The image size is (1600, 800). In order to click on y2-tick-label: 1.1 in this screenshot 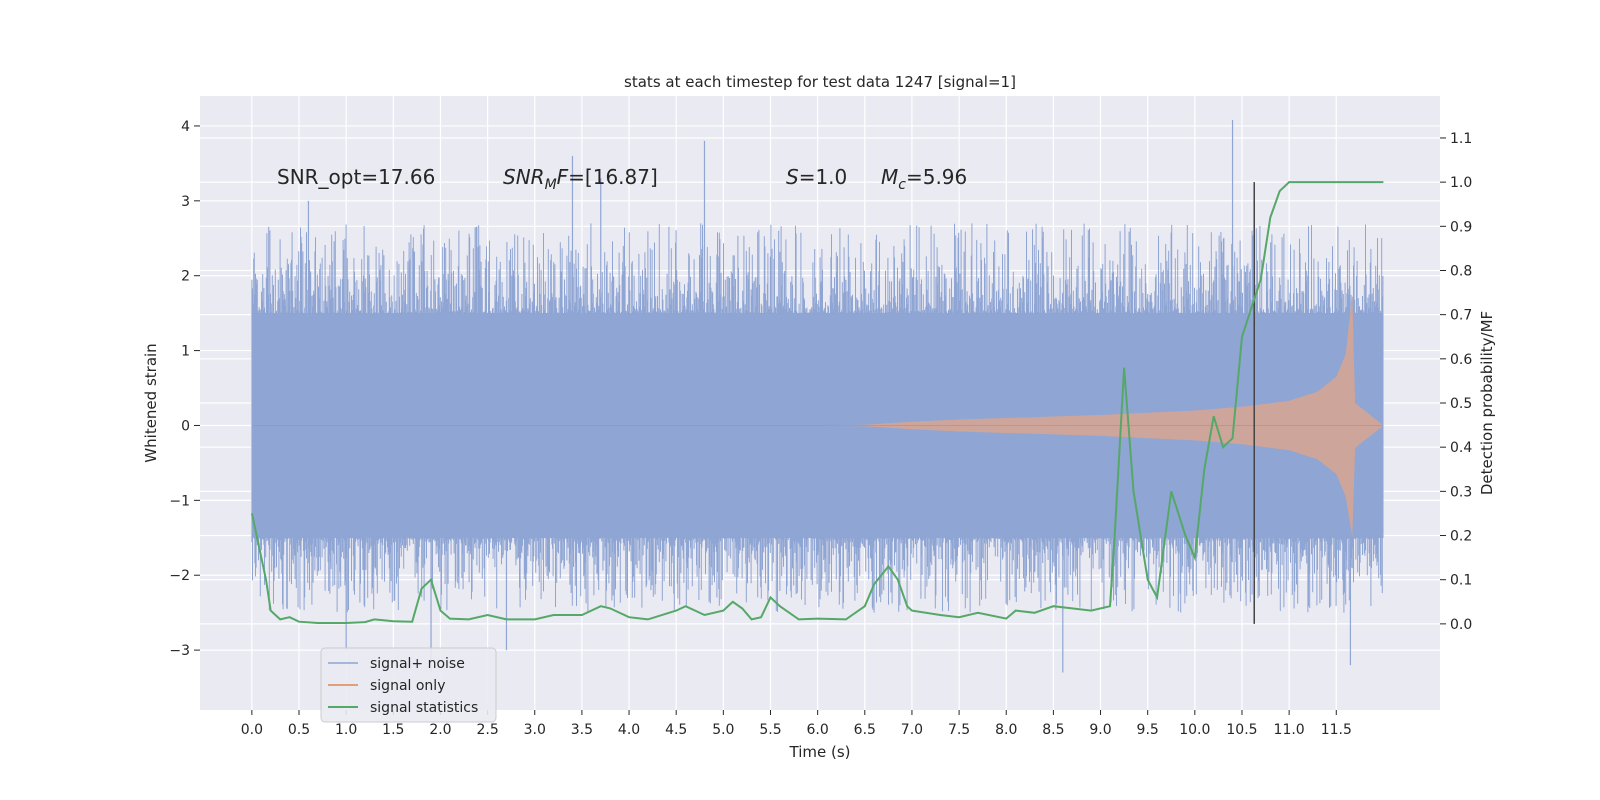, I will do `click(1461, 139)`.